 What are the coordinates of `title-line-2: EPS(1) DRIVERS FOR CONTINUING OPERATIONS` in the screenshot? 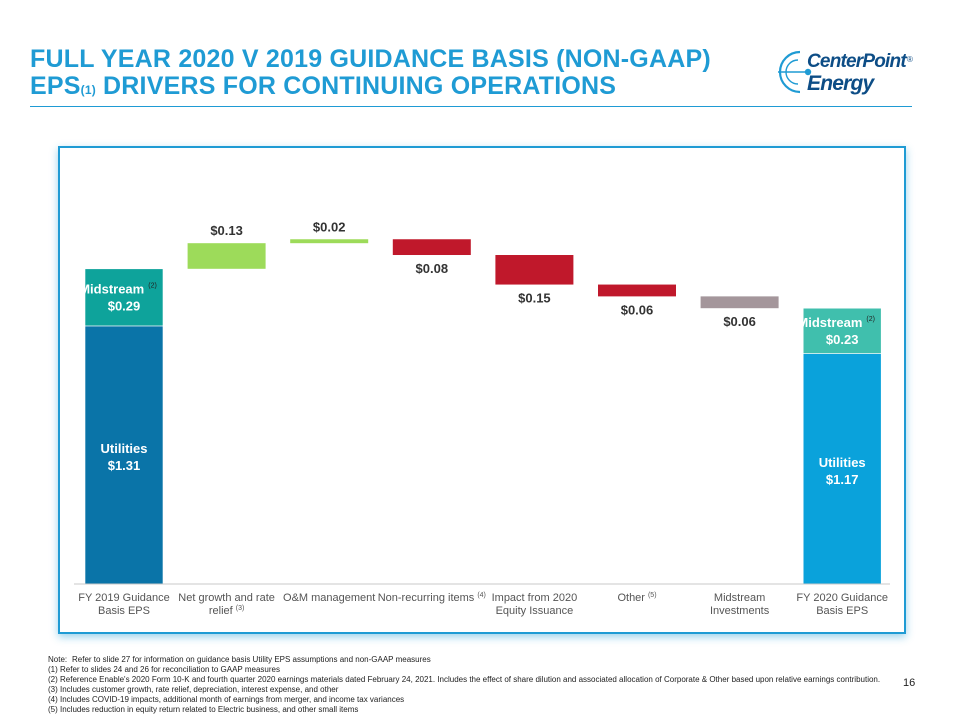 It's located at (390, 86).